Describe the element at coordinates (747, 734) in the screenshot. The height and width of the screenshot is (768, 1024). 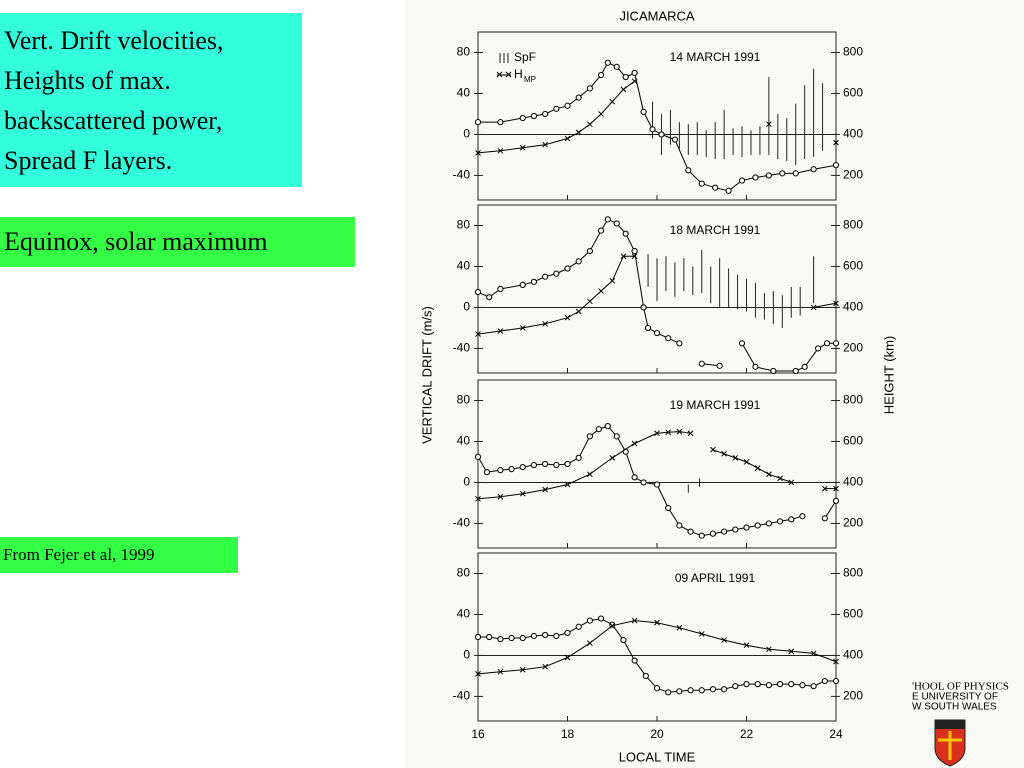
I see `x-tick-label: 22` at that location.